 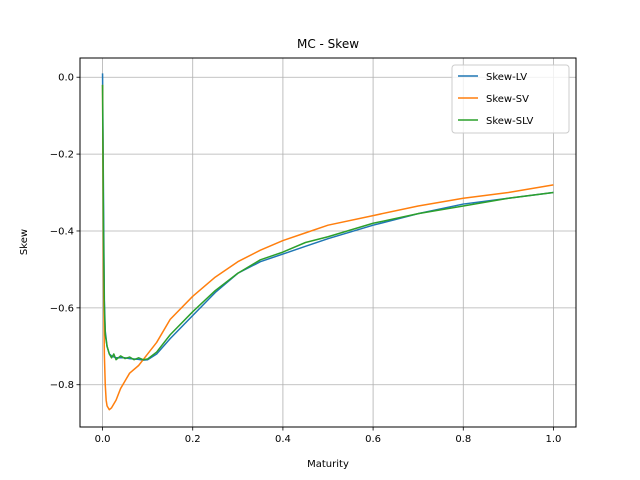 What do you see at coordinates (66, 78) in the screenshot?
I see `y-tick-label: 0.0` at bounding box center [66, 78].